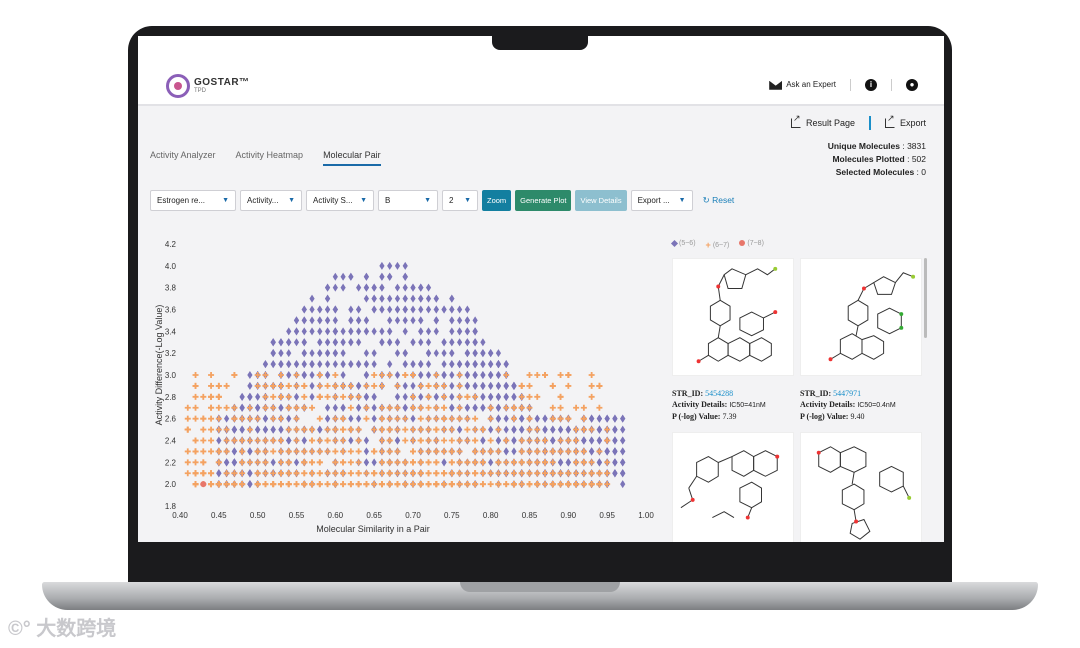 The width and height of the screenshot is (1080, 648). Describe the element at coordinates (460, 200) in the screenshot. I see `n-select: 2 ▼` at that location.